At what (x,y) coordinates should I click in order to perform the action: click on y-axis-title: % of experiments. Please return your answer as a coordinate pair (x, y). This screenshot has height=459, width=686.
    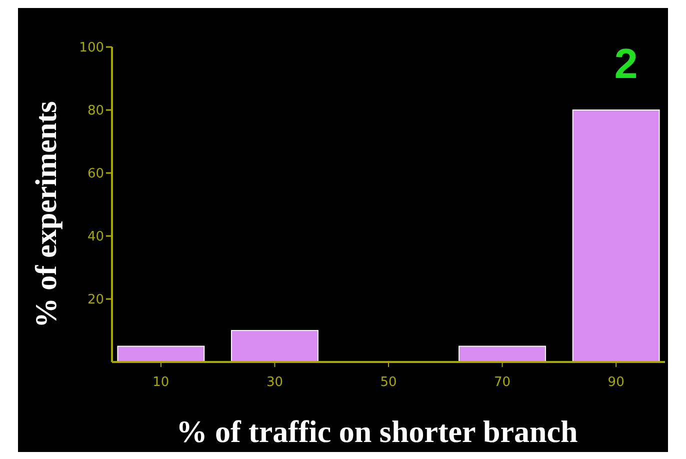
    Looking at the image, I should click on (46, 214).